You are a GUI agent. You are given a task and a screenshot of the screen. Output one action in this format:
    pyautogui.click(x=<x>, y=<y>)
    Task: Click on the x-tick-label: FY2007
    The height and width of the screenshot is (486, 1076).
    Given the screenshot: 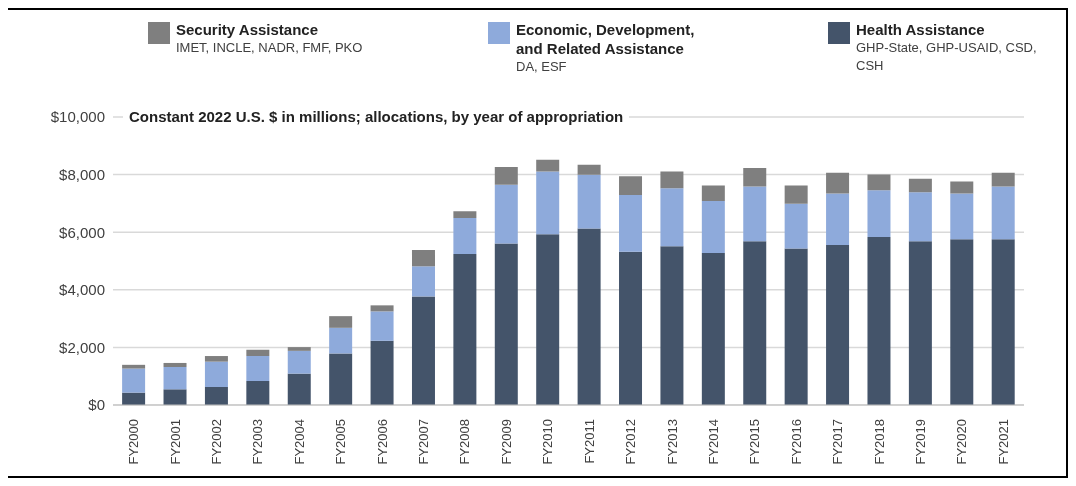 What is the action you would take?
    pyautogui.click(x=424, y=442)
    